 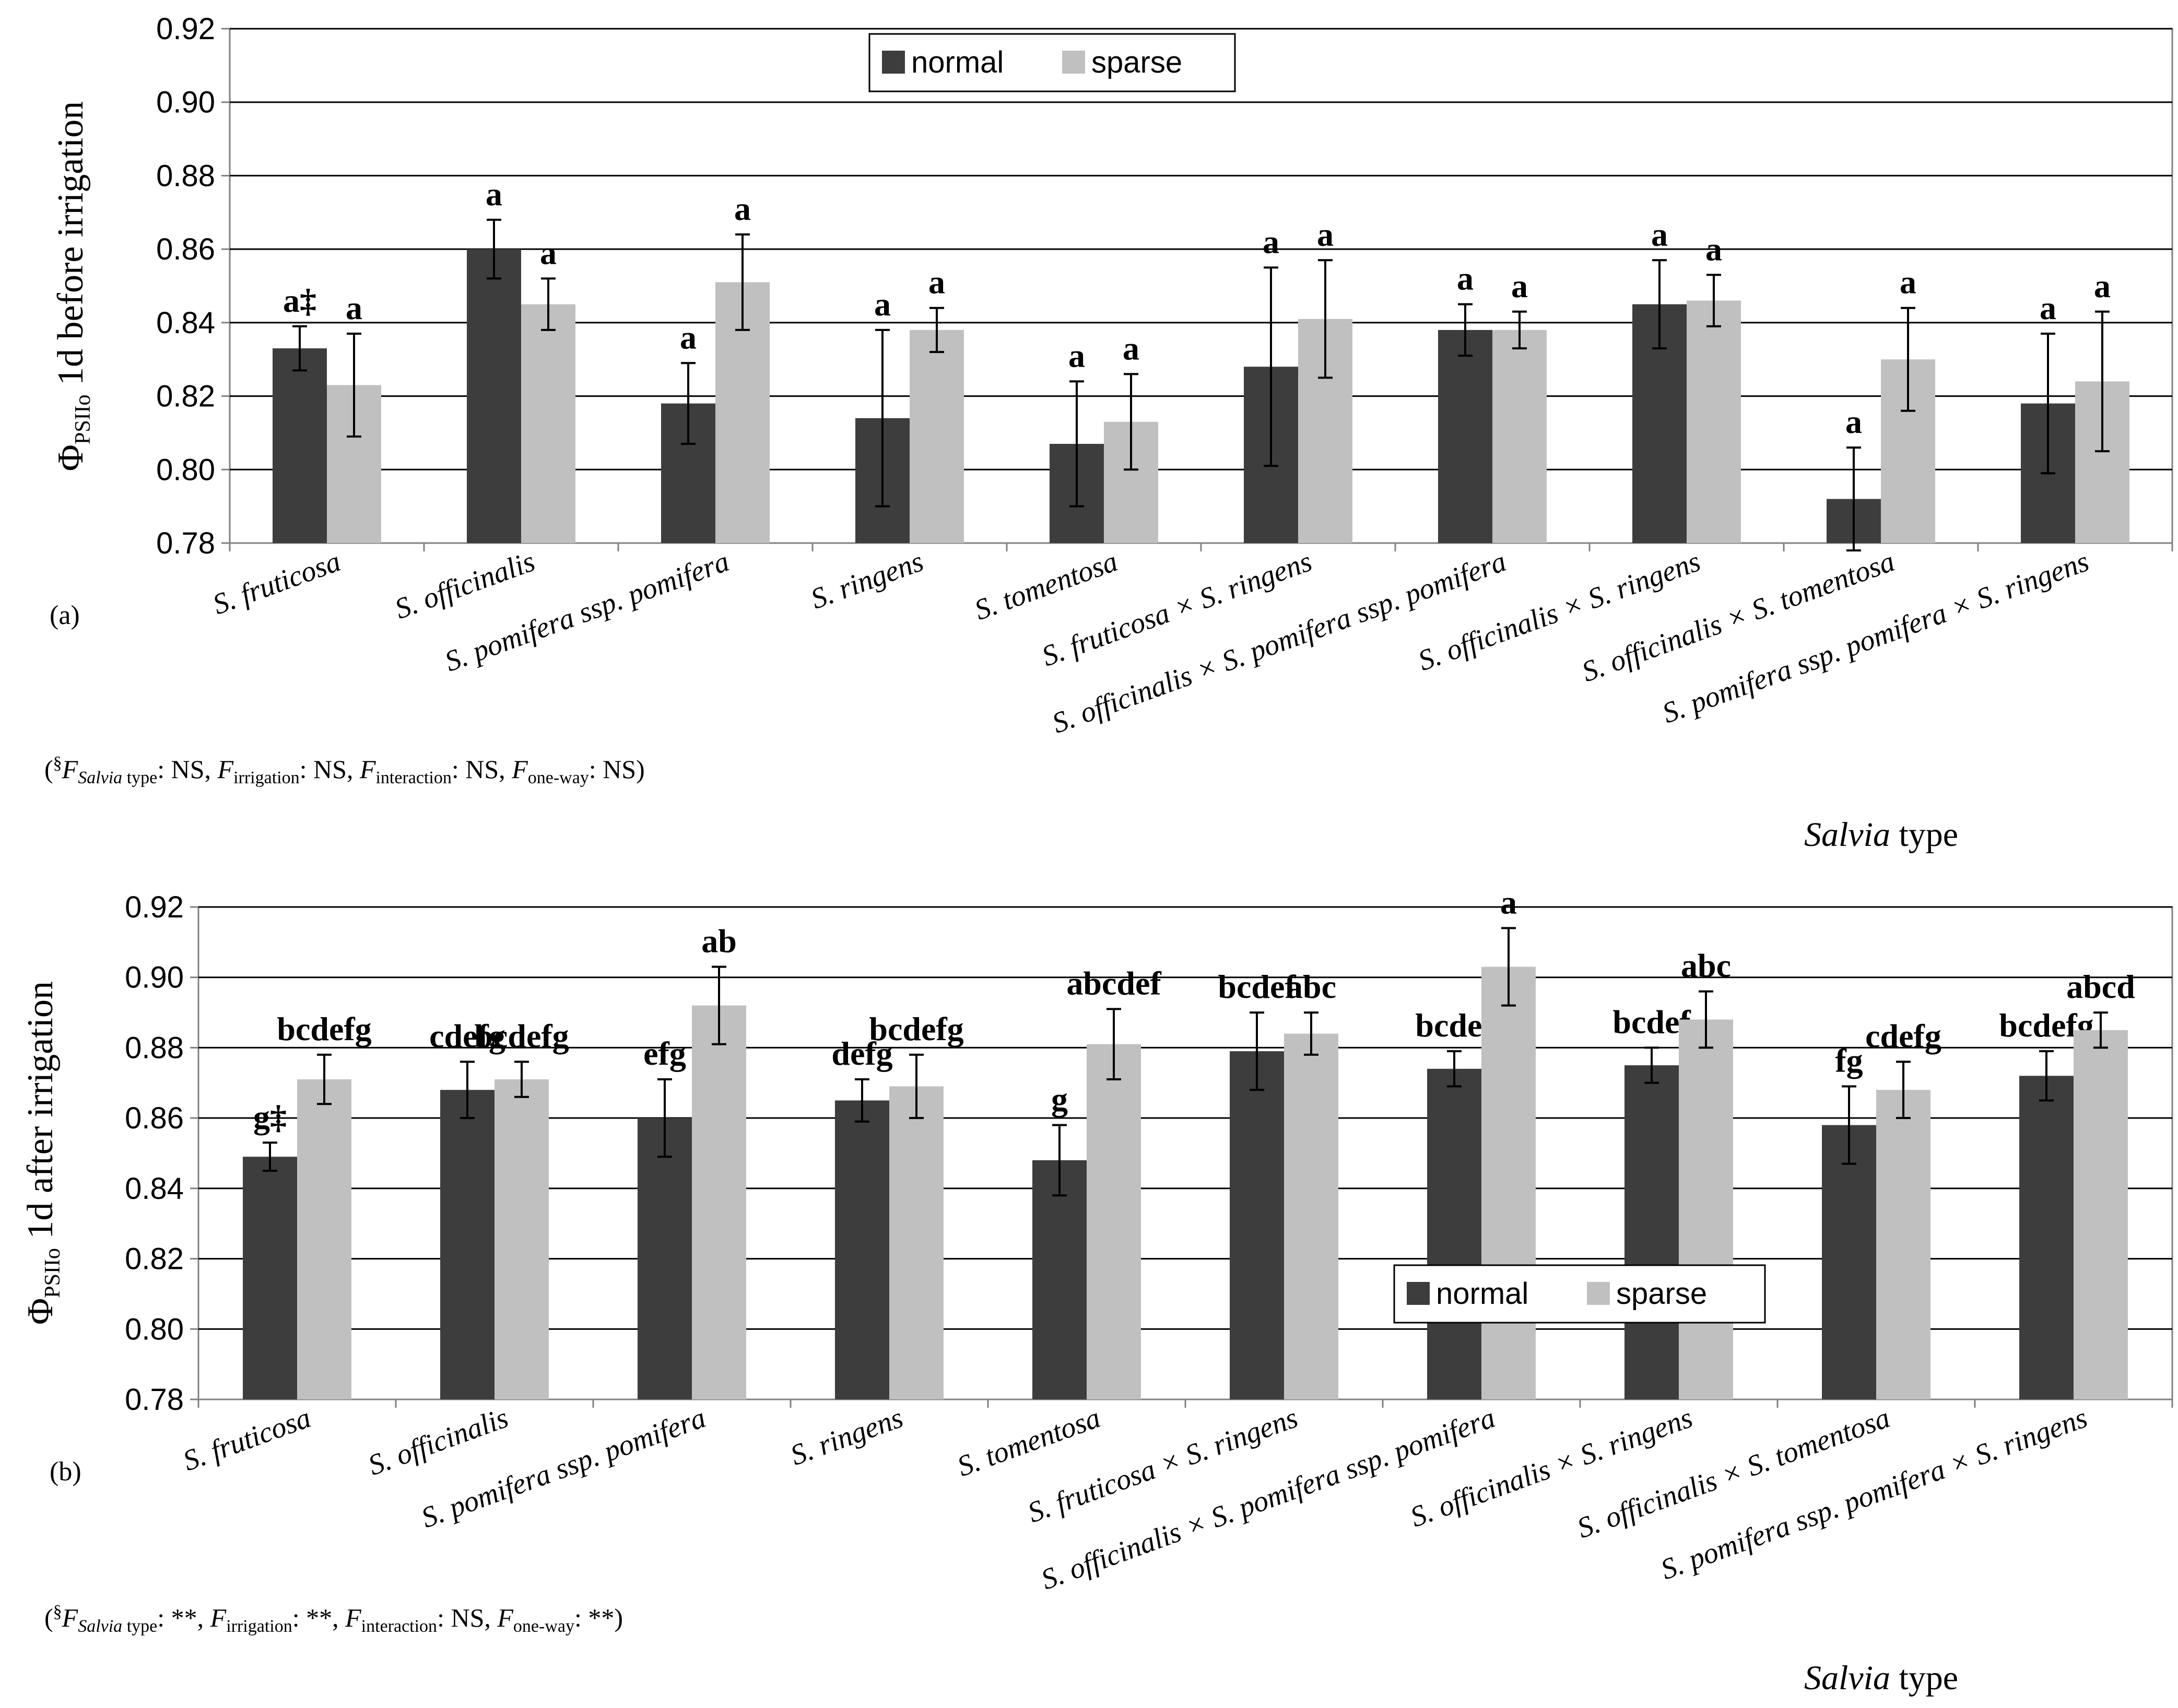 What do you see at coordinates (1073, 62) in the screenshot?
I see `legend-swatch-sparse` at bounding box center [1073, 62].